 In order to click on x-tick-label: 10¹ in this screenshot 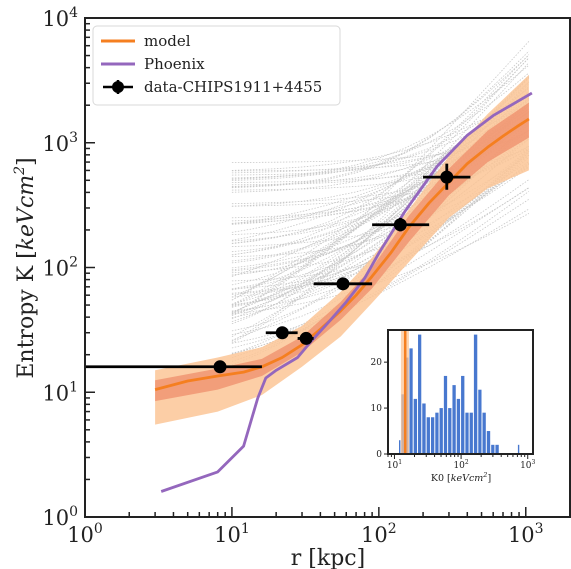, I will do `click(232, 534)`.